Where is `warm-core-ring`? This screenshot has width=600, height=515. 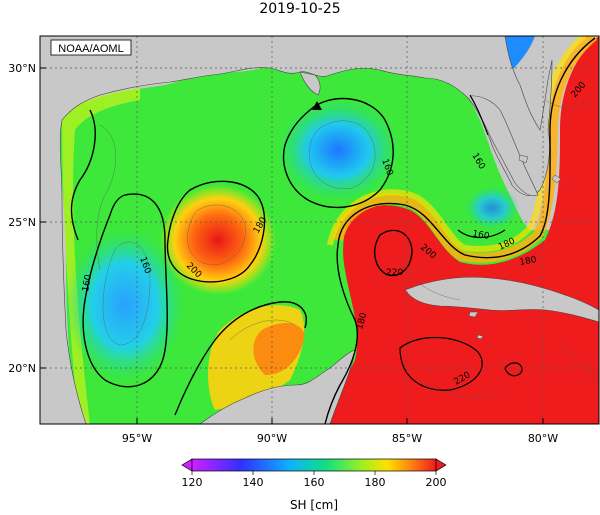 warm-core-ring is located at coordinates (218, 240).